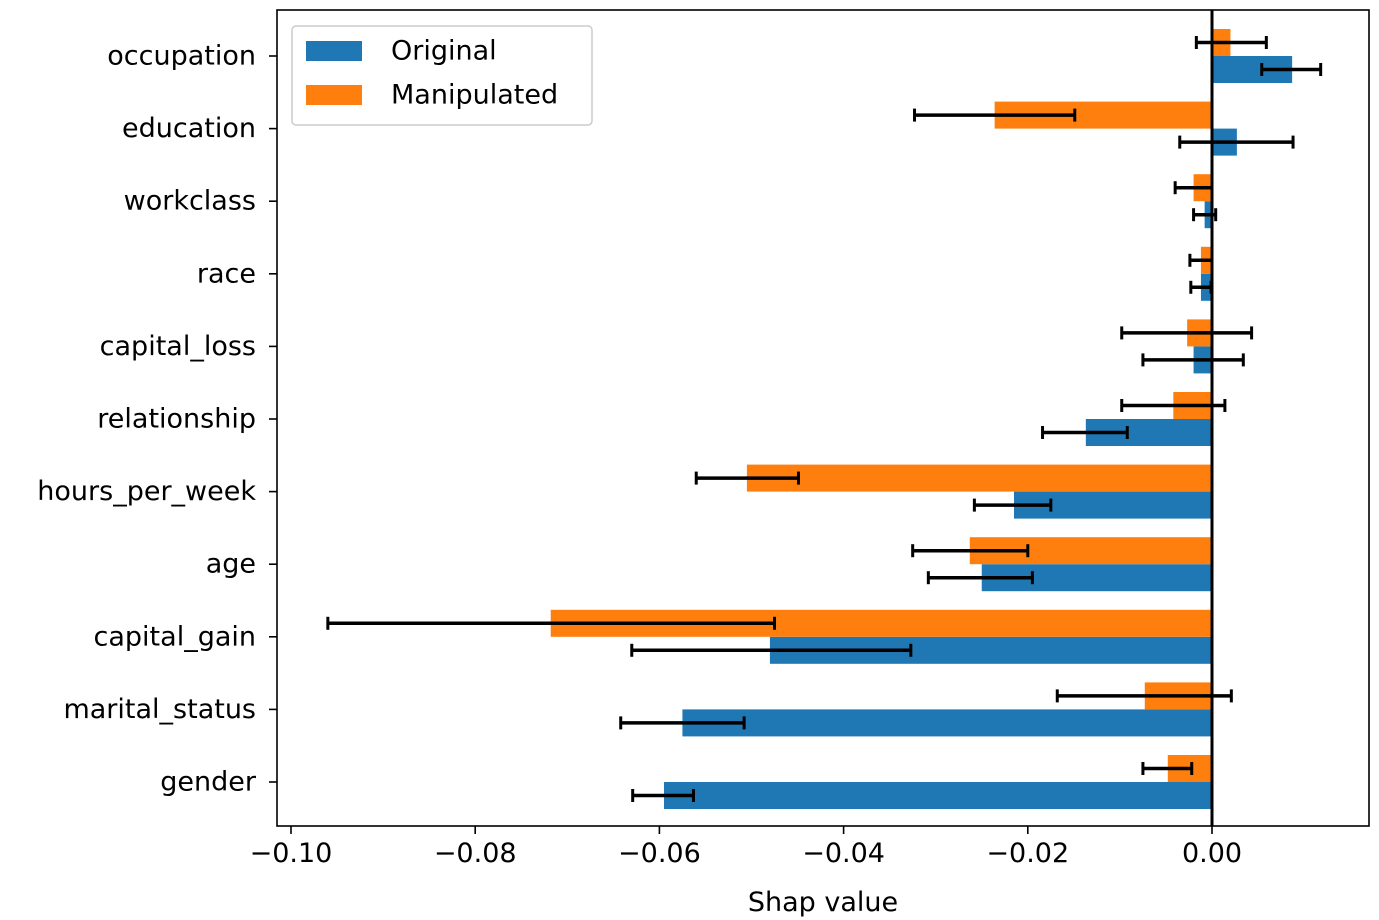 The image size is (1379, 920). What do you see at coordinates (980, 578) in the screenshot?
I see `error-bar-original-age` at bounding box center [980, 578].